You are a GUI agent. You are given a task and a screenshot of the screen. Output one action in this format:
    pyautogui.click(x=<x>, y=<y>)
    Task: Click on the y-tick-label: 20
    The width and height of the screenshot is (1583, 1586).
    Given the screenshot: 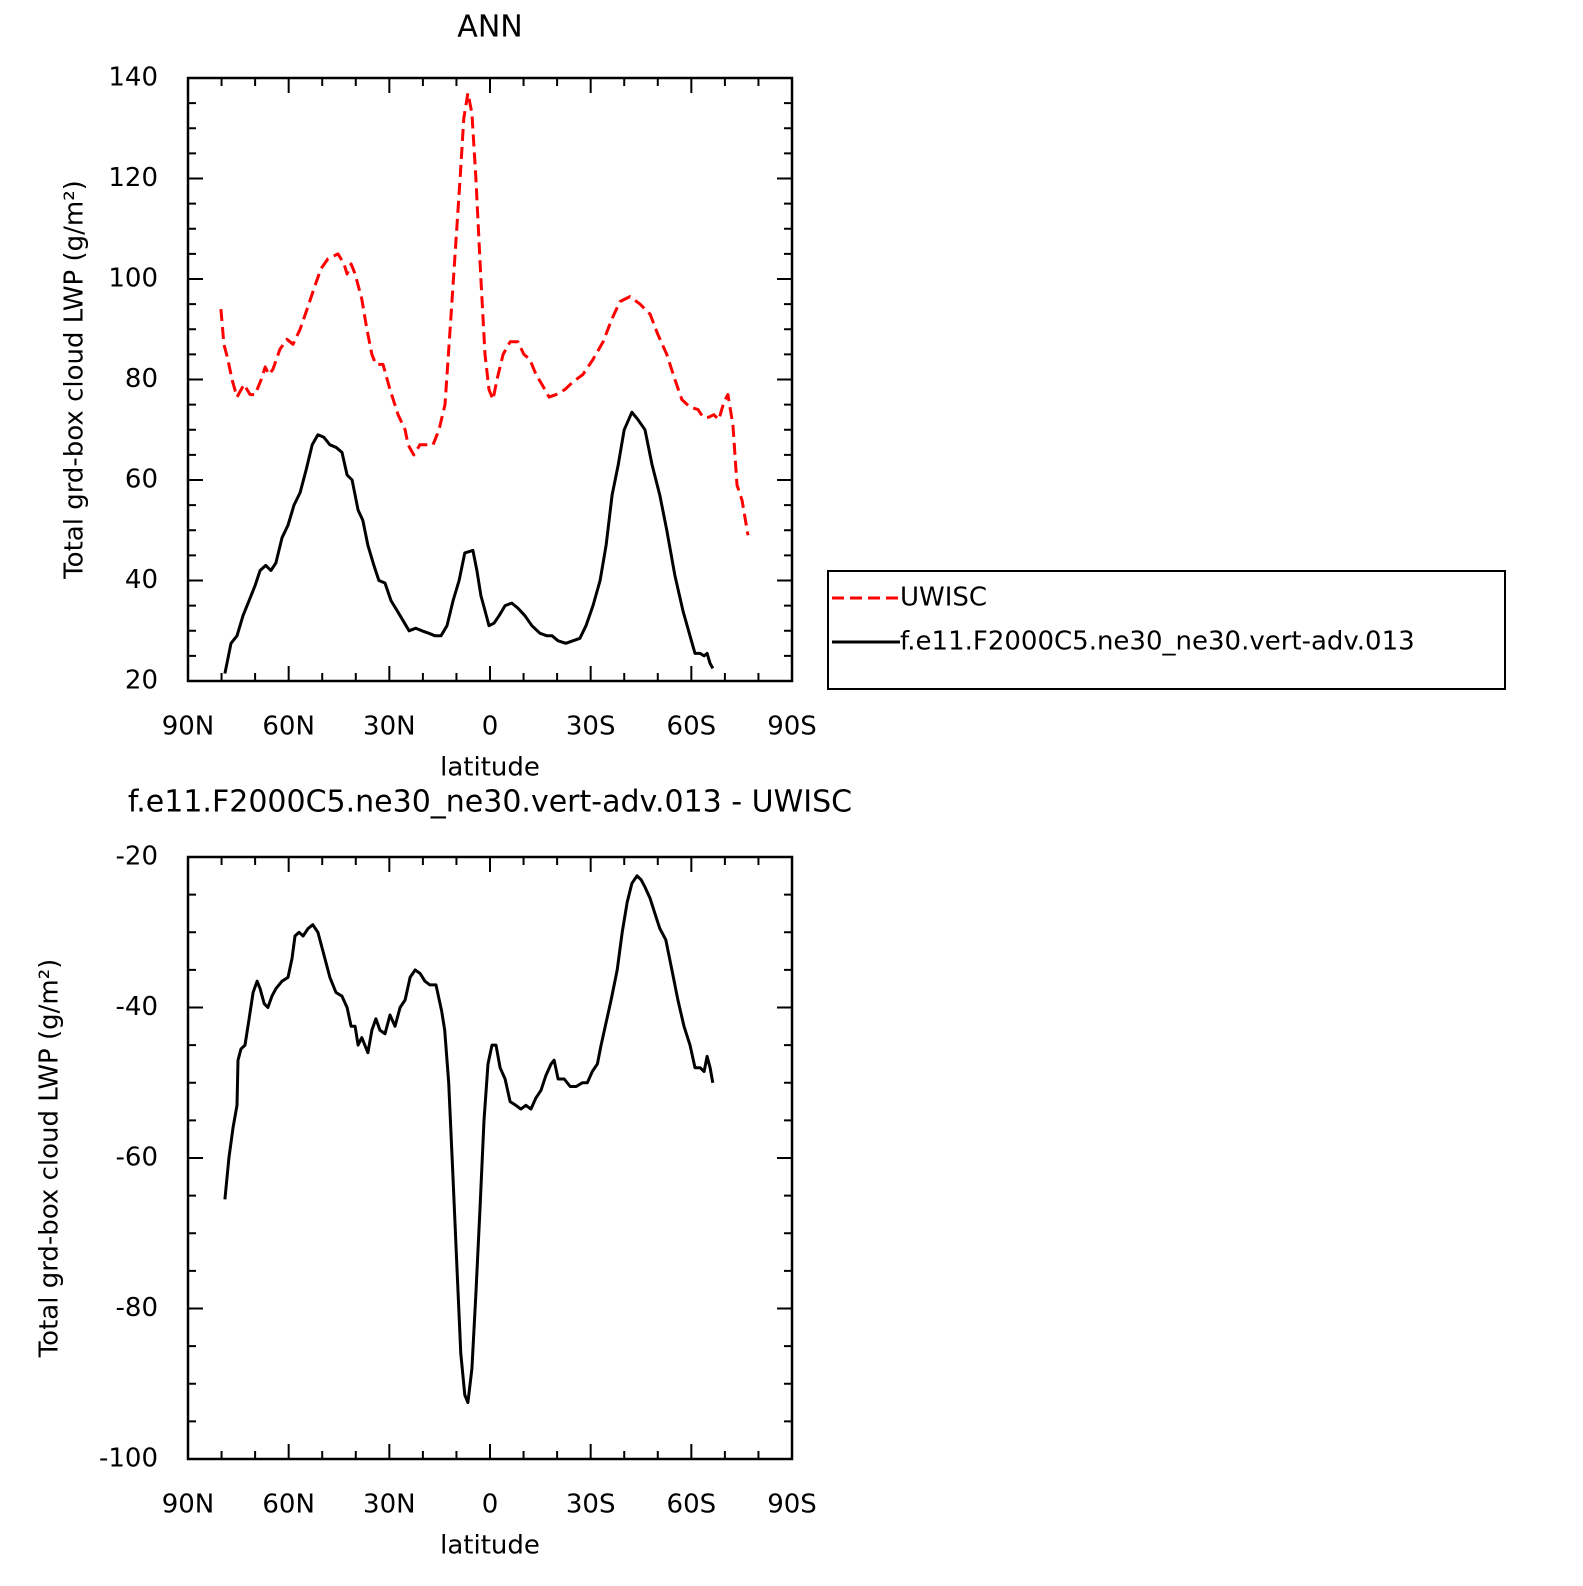 What is the action you would take?
    pyautogui.click(x=141, y=681)
    